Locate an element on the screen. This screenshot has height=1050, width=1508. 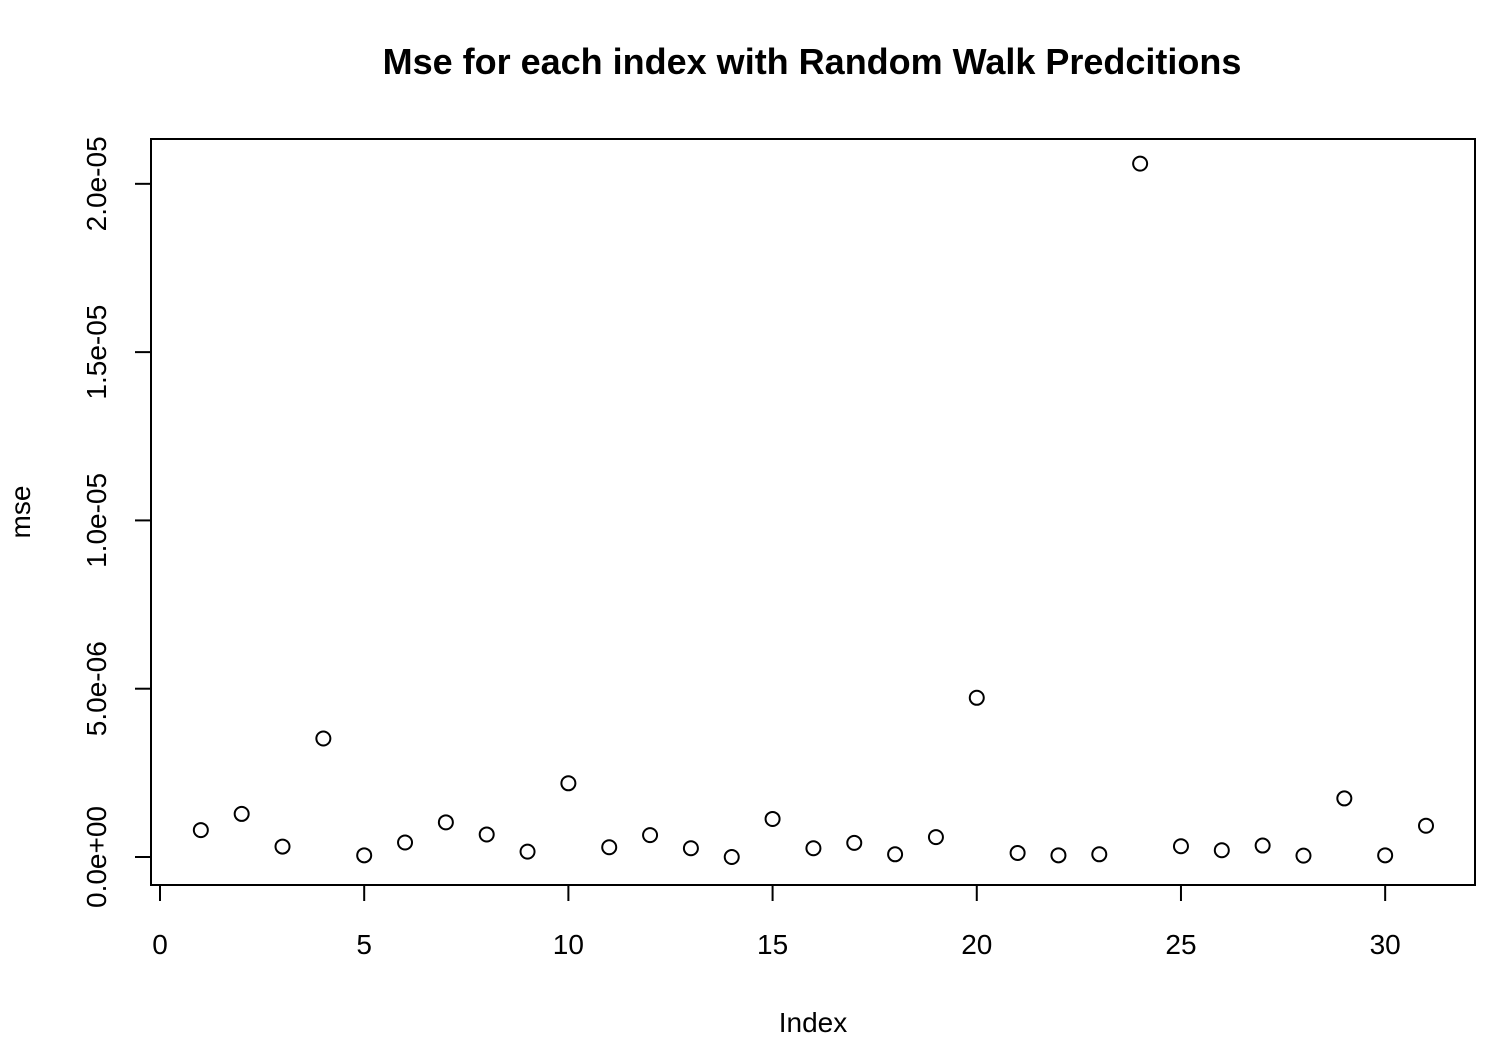
y-axis: 0.0e+00 5.0e-06 1.0e-05 1.5e-05 2.0e-05 is located at coordinates (116, 522).